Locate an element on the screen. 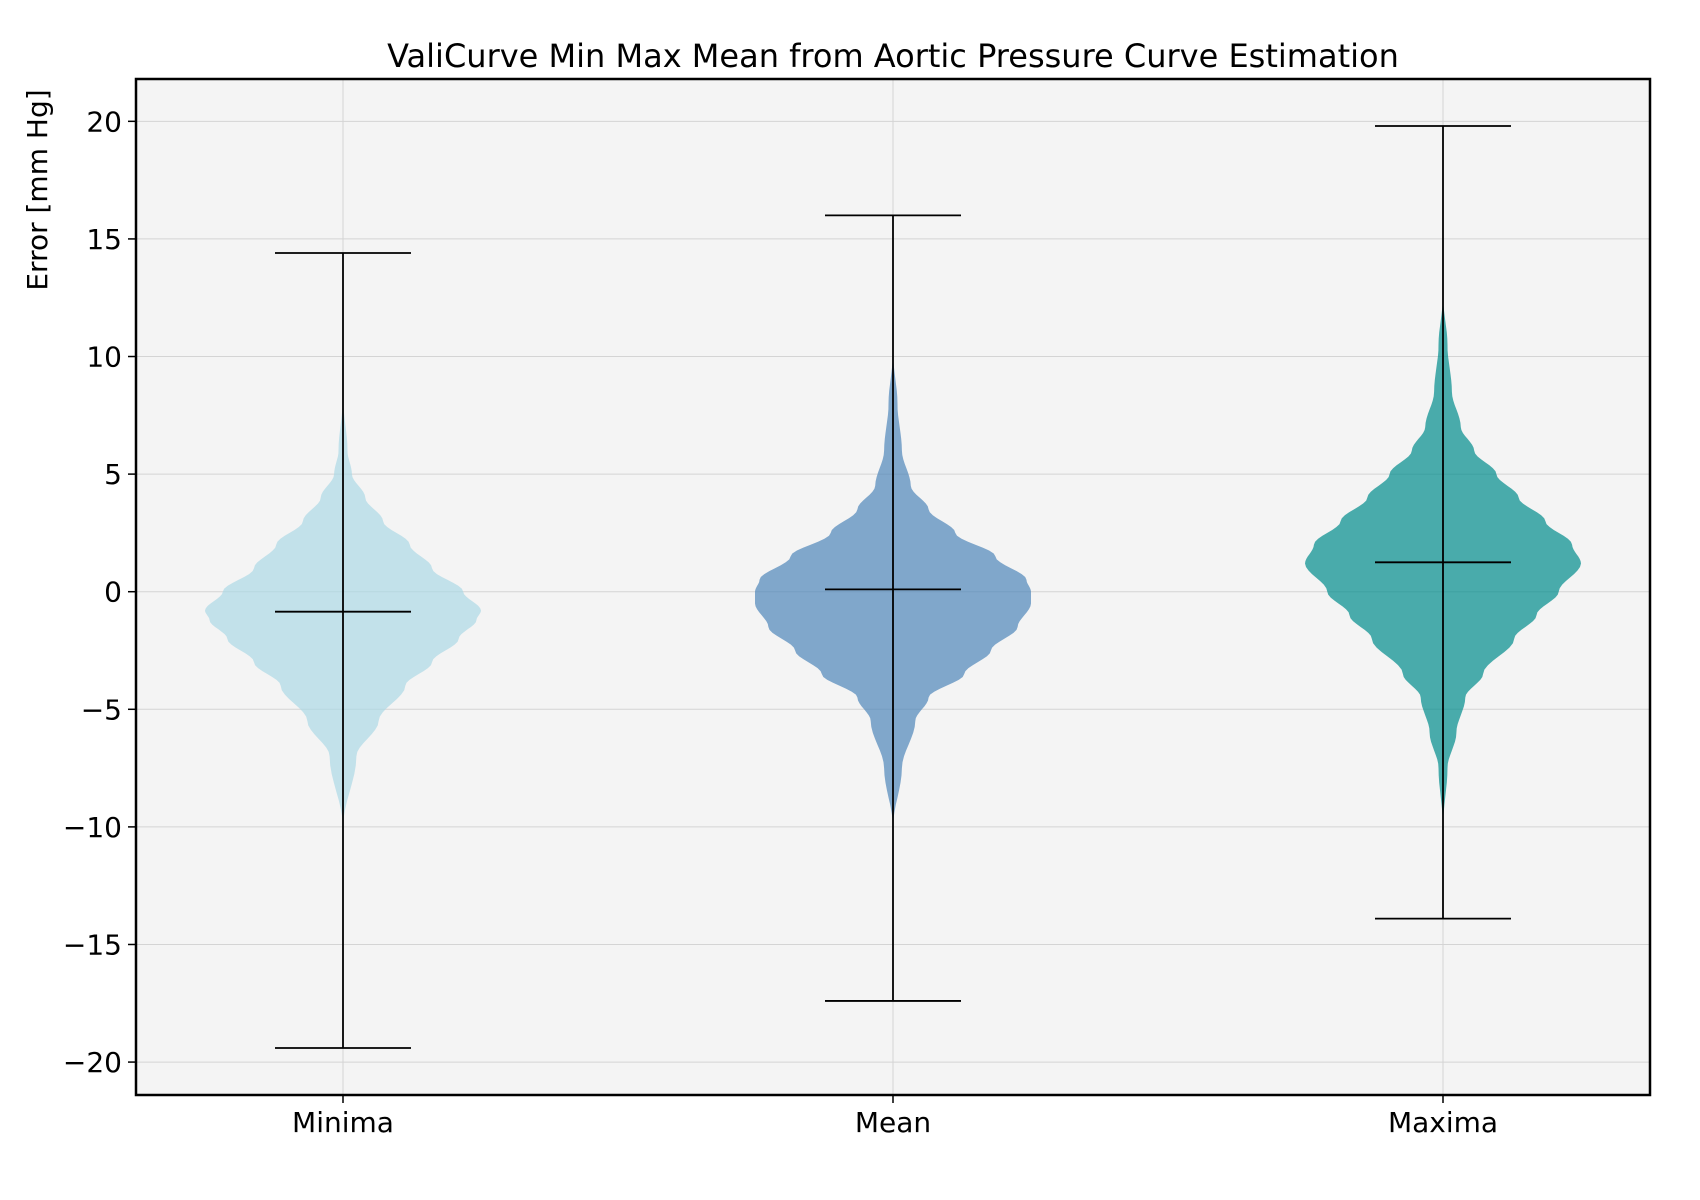 The image size is (1700, 1200). y-tick-label: −5 is located at coordinates (101, 709).